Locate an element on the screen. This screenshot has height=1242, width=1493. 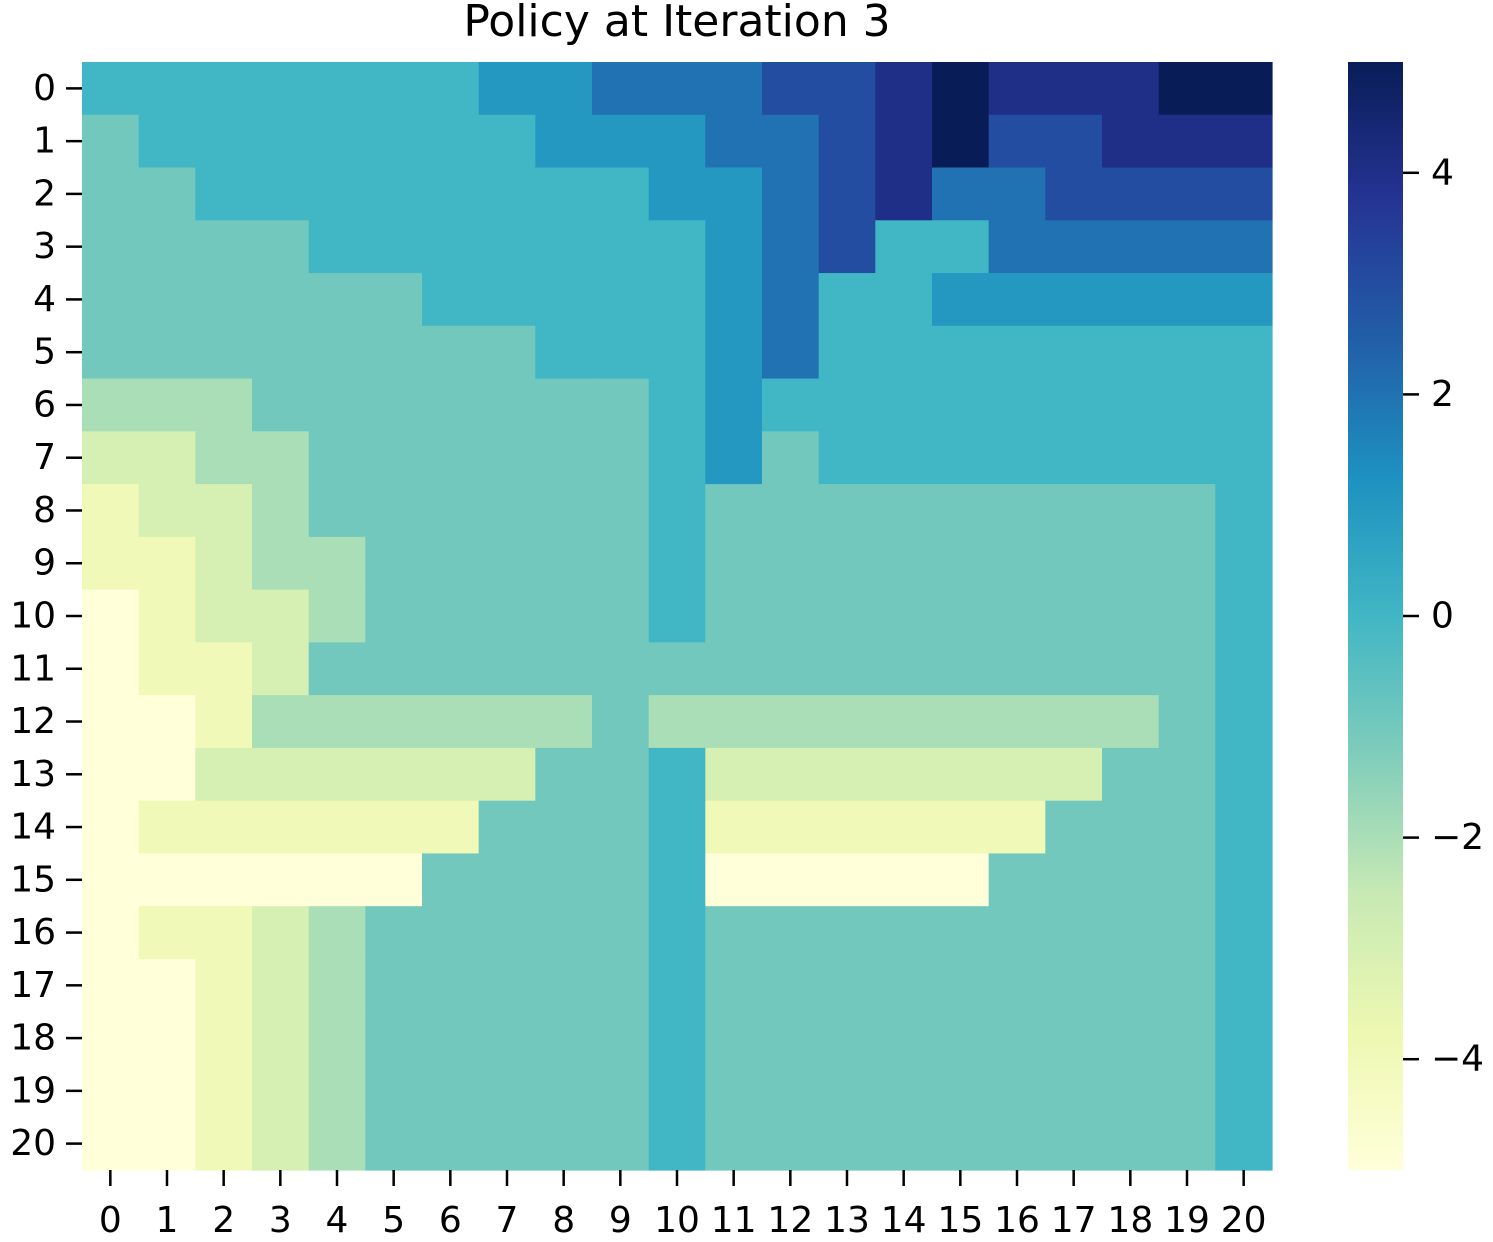
y-tick-label: 1 is located at coordinates (44, 141).